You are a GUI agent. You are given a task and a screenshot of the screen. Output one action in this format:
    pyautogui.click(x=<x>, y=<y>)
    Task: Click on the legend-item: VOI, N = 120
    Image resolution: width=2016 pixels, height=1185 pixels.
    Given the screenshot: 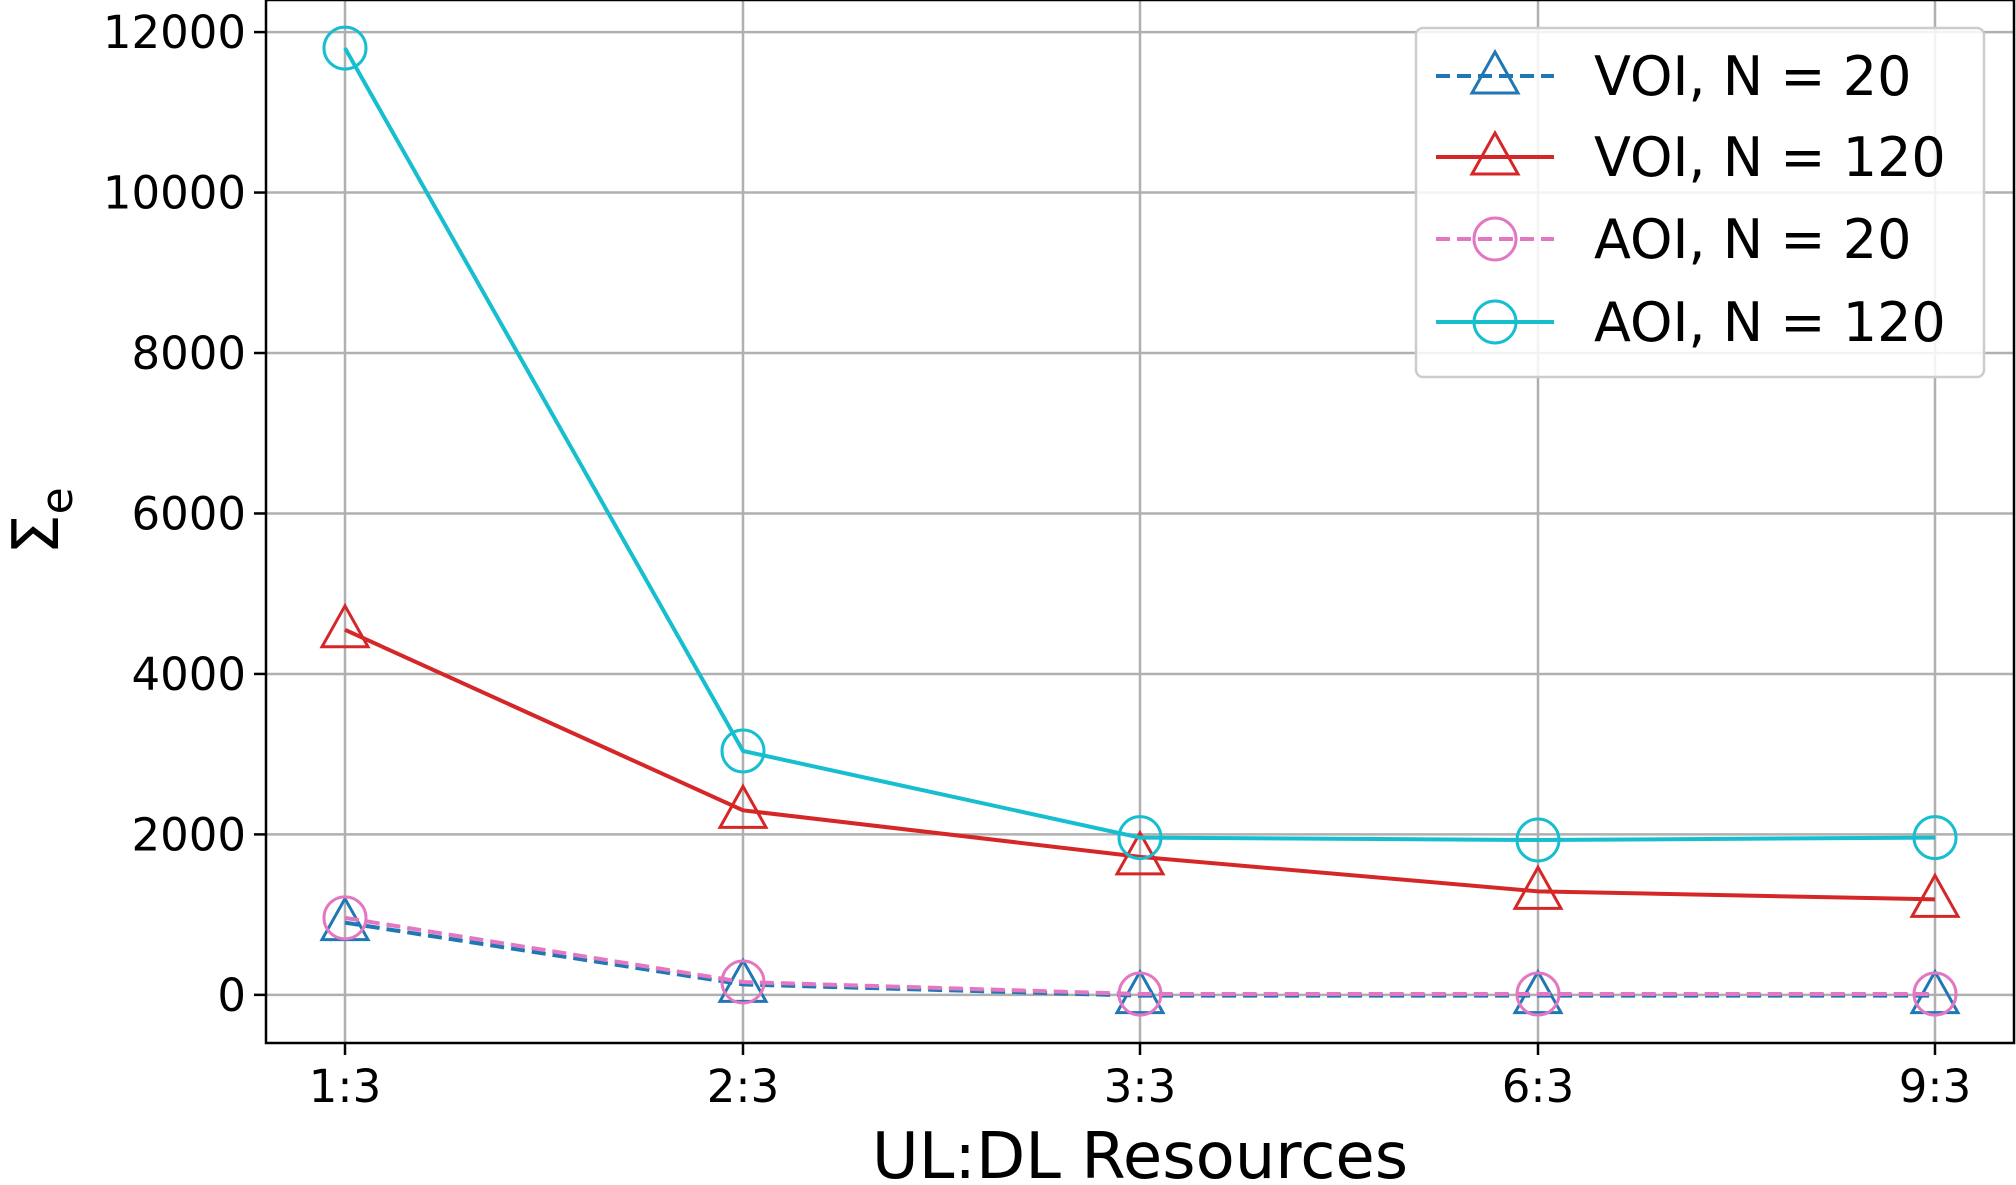 What is the action you would take?
    pyautogui.click(x=1691, y=157)
    